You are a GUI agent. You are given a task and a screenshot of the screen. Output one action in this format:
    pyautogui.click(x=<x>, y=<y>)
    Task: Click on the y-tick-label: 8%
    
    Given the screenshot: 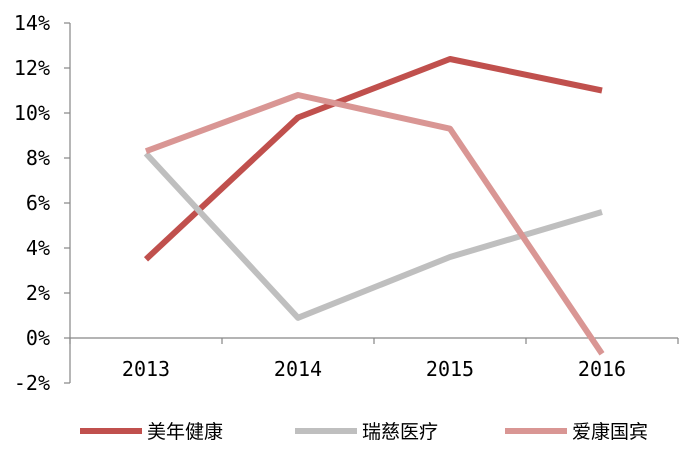 What is the action you would take?
    pyautogui.click(x=38, y=158)
    